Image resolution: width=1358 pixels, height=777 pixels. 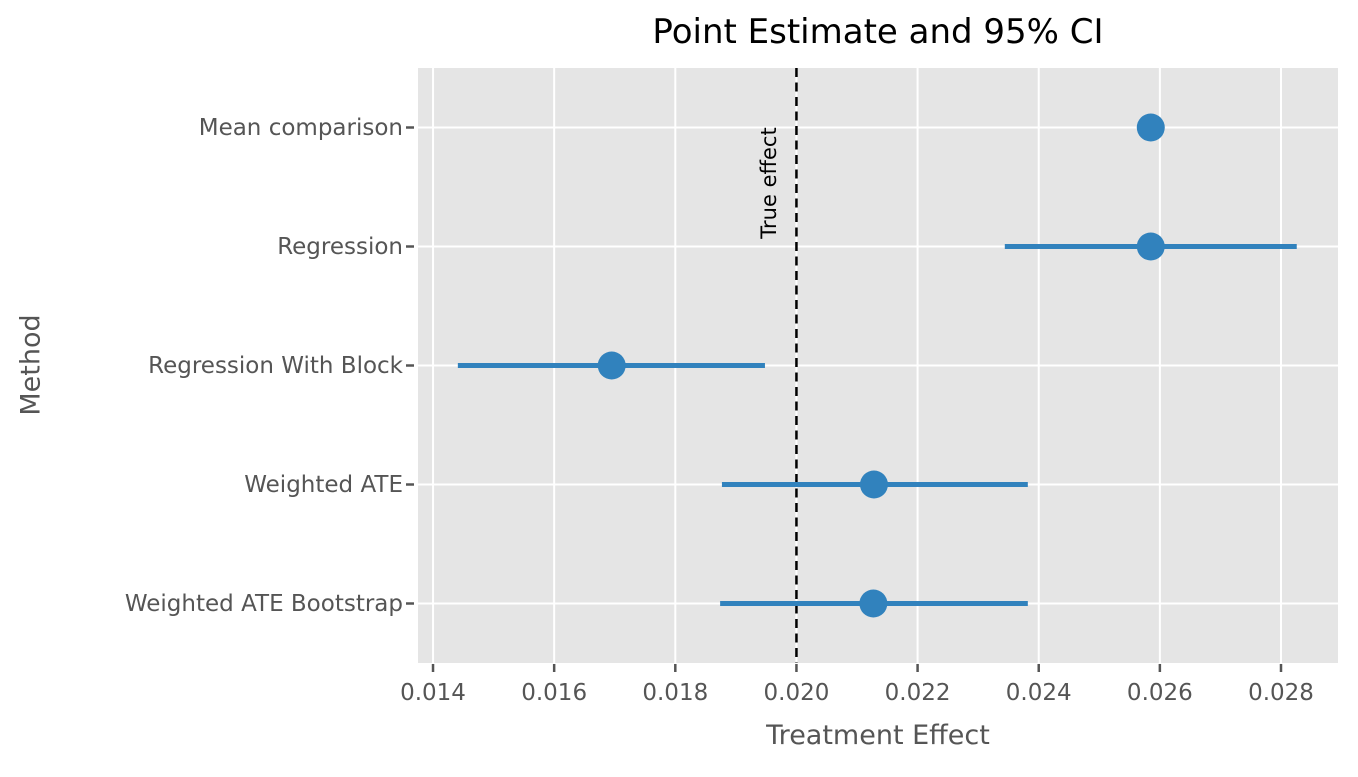 What do you see at coordinates (31, 365) in the screenshot?
I see `y-axis-label: Method` at bounding box center [31, 365].